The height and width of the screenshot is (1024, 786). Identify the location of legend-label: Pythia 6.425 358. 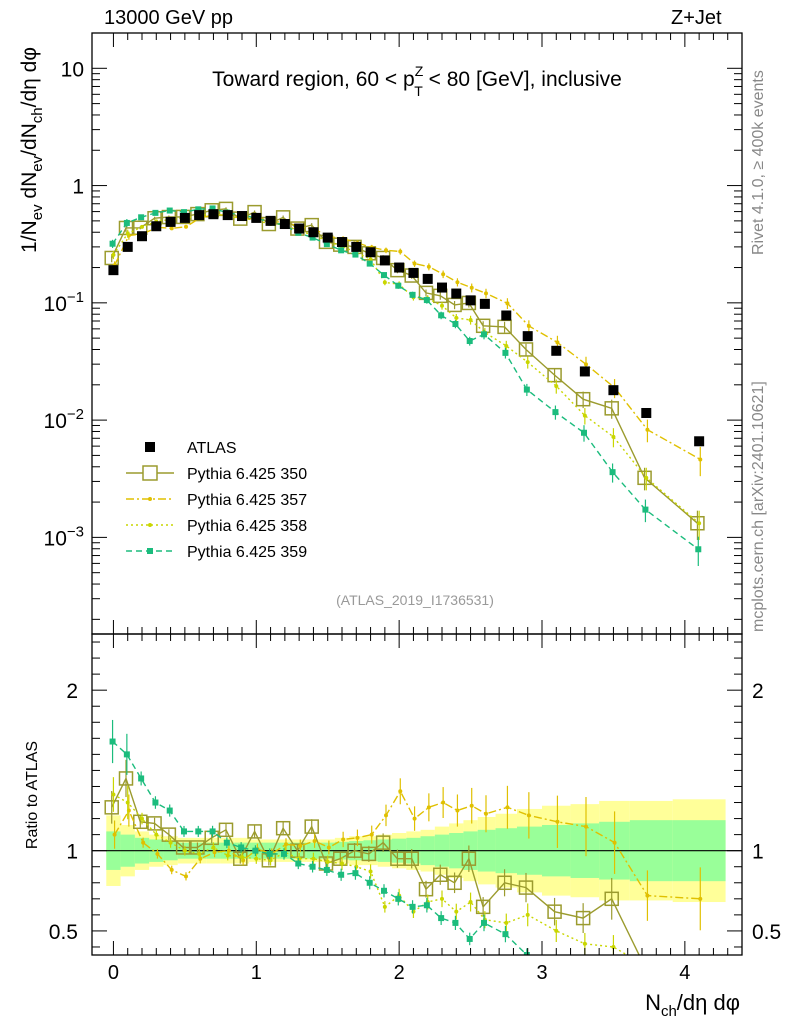
(247, 526).